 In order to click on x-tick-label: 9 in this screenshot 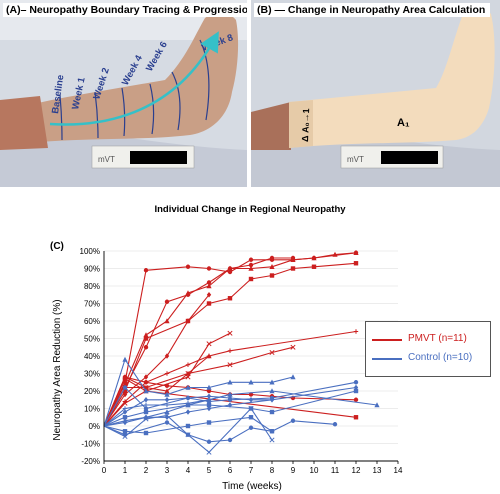, I will do `click(293, 470)`.